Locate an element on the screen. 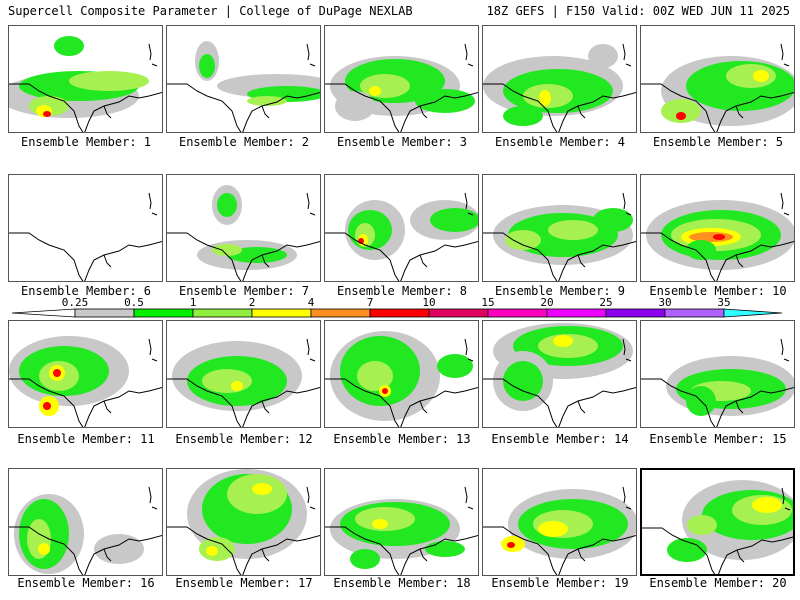 Image resolution: width=800 pixels, height=600 pixels. ensemble-member-label: Ensemble Member: 13 is located at coordinates (402, 439).